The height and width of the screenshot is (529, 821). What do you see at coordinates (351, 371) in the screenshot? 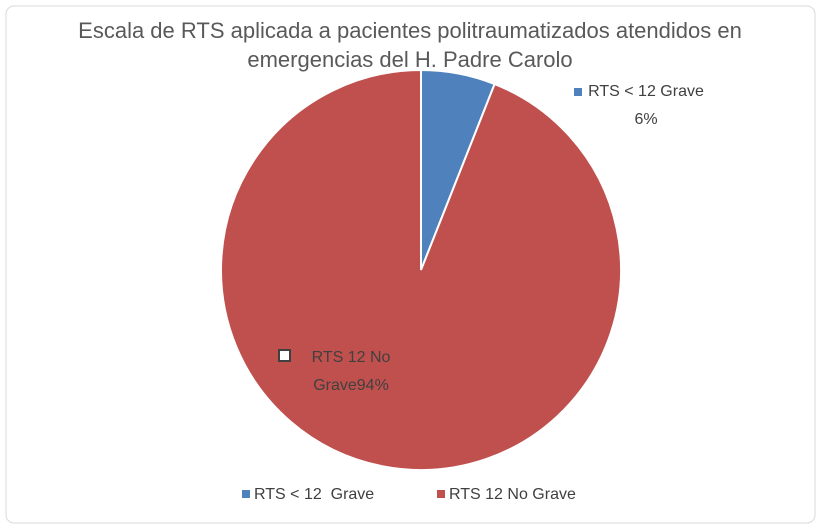
I see `data-label: RTS 12 No Grave94%` at bounding box center [351, 371].